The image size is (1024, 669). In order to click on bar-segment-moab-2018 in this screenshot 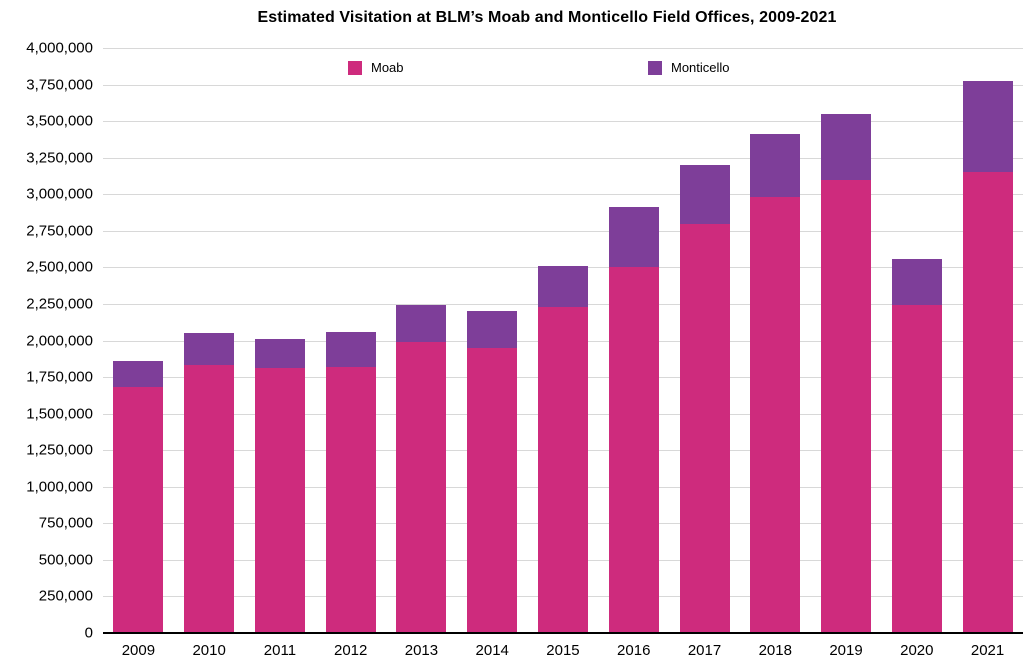, I will do `click(775, 415)`.